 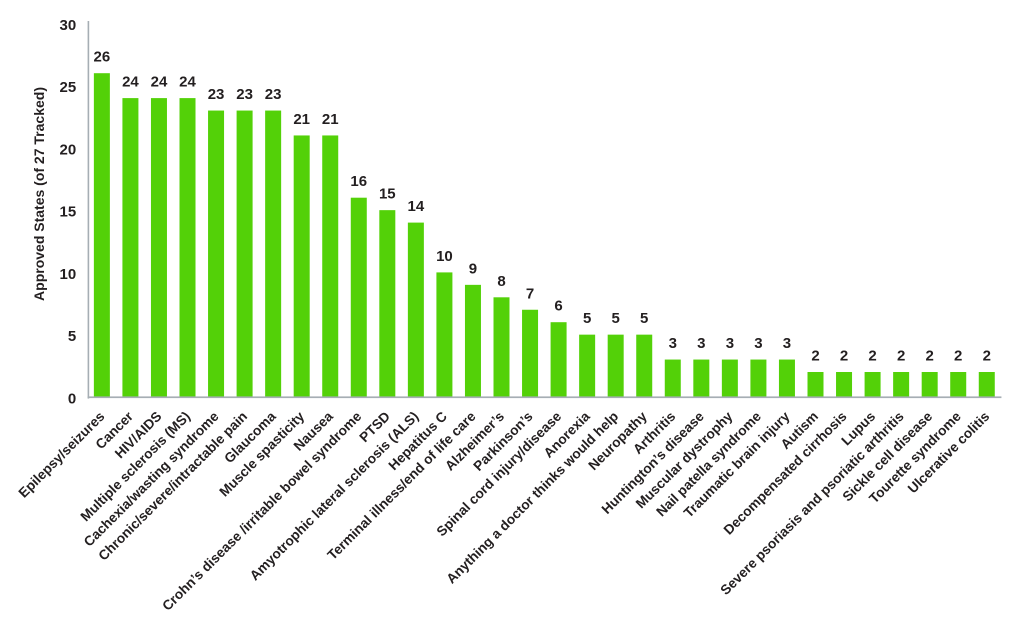 I want to click on svg-text: 8, so click(x=501, y=281).